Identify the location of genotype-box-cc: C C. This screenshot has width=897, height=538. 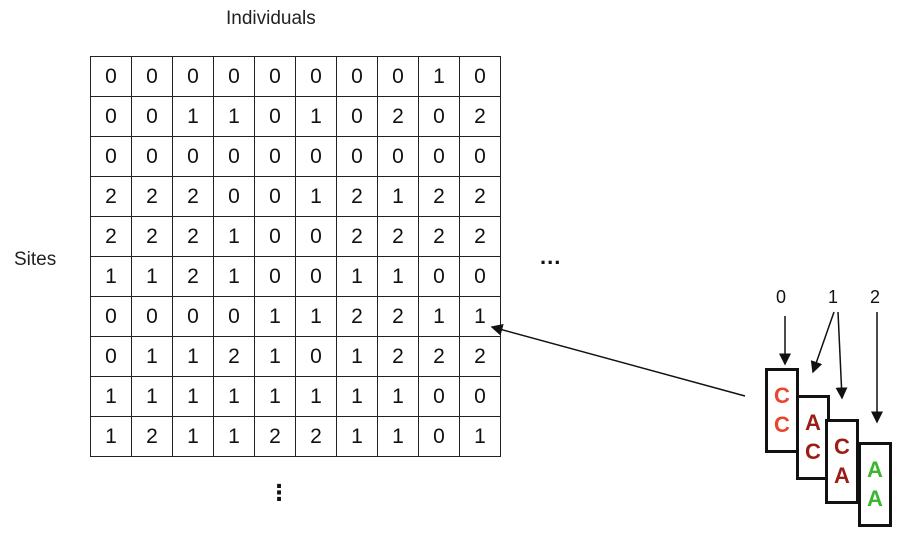
(782, 410).